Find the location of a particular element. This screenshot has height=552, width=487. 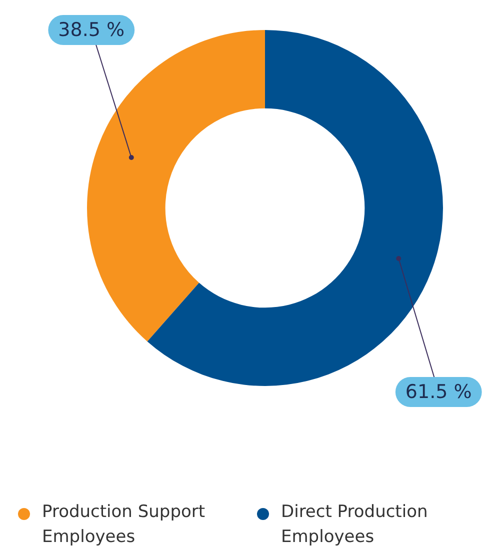

legend-label: Production Support Employees is located at coordinates (124, 525).